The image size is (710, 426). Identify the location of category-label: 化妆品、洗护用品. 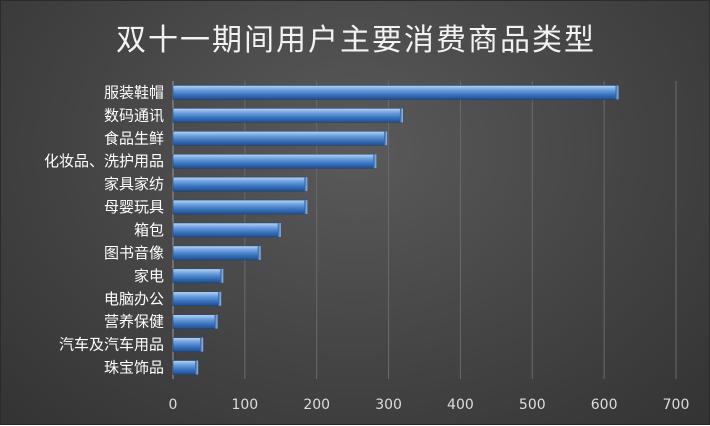
(104, 161).